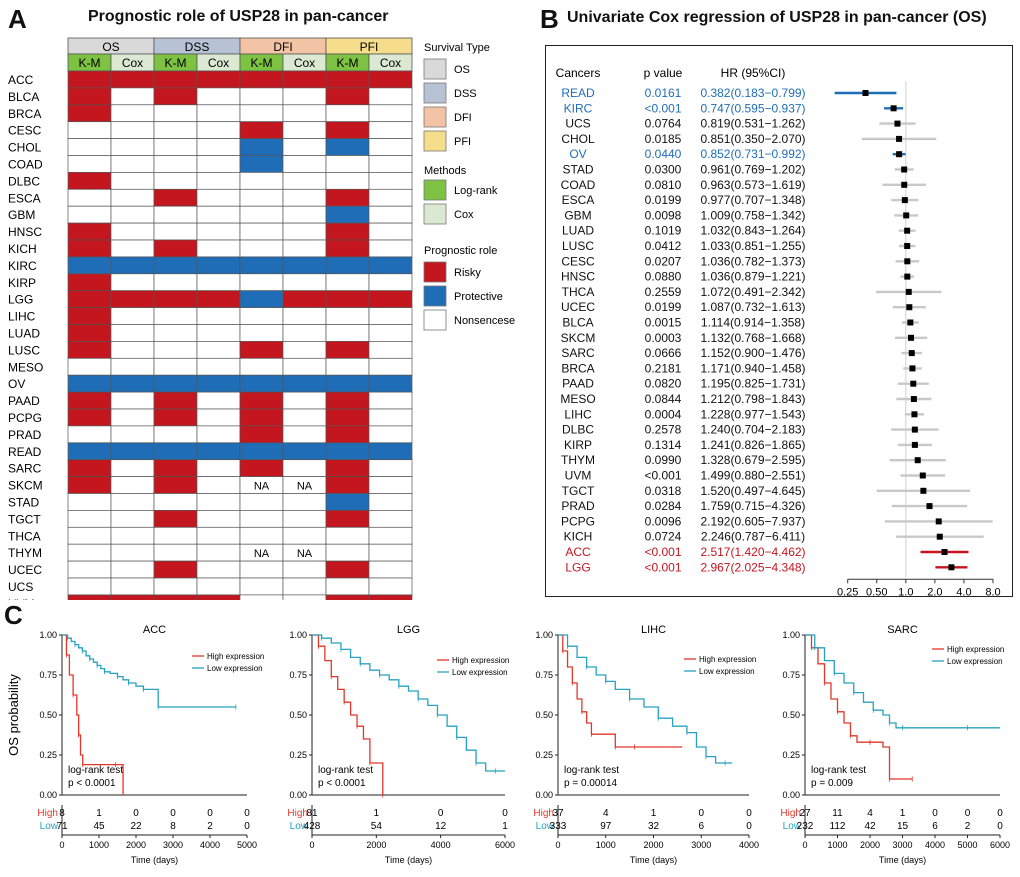  I want to click on km-pvalue: p = 0.00014, so click(591, 783).